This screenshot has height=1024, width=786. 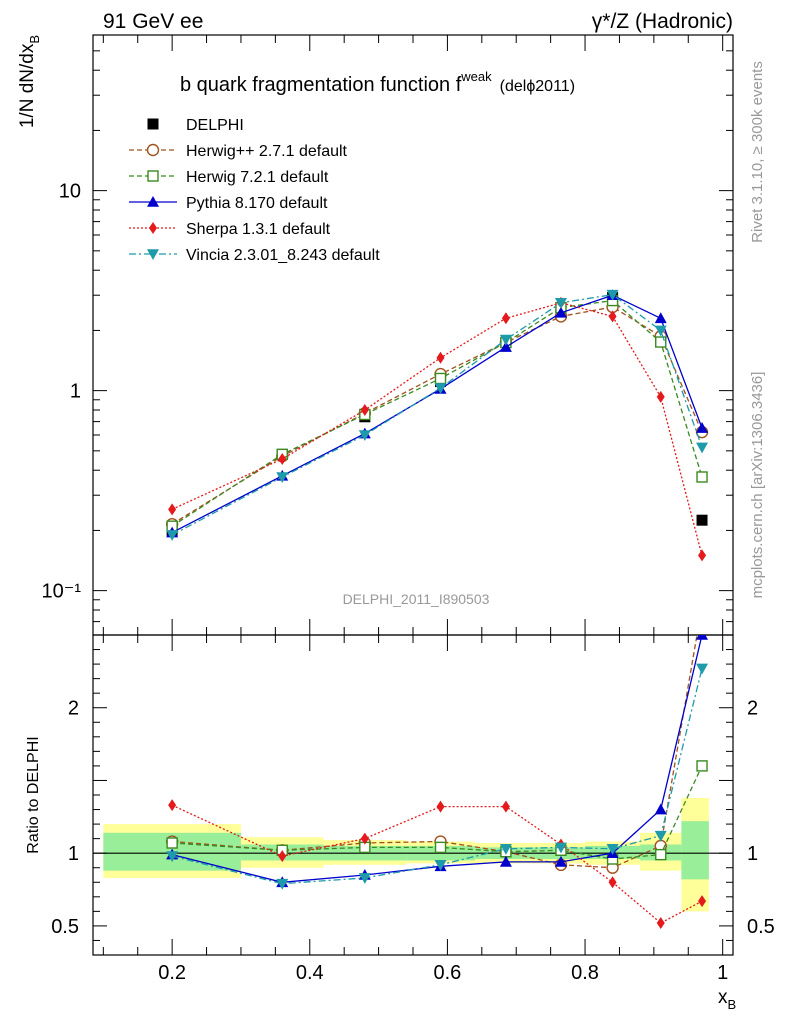 What do you see at coordinates (258, 229) in the screenshot?
I see `legend-label: Sherpa 1.3.1 default` at bounding box center [258, 229].